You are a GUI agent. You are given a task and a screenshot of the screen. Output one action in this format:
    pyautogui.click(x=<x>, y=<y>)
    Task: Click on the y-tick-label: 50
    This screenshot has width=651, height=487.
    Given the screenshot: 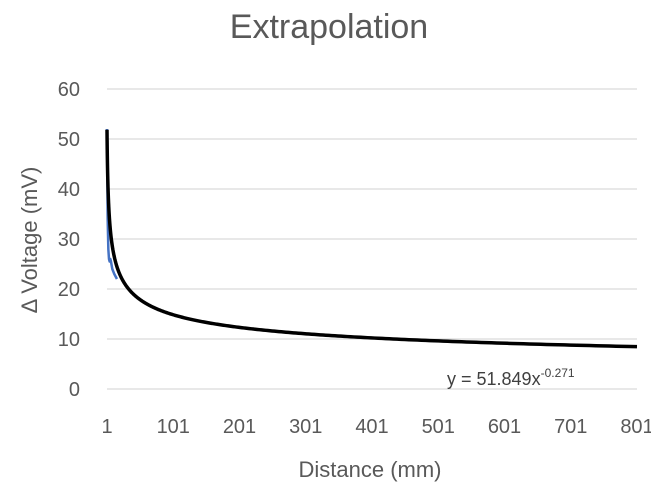 What is the action you would take?
    pyautogui.click(x=69, y=140)
    